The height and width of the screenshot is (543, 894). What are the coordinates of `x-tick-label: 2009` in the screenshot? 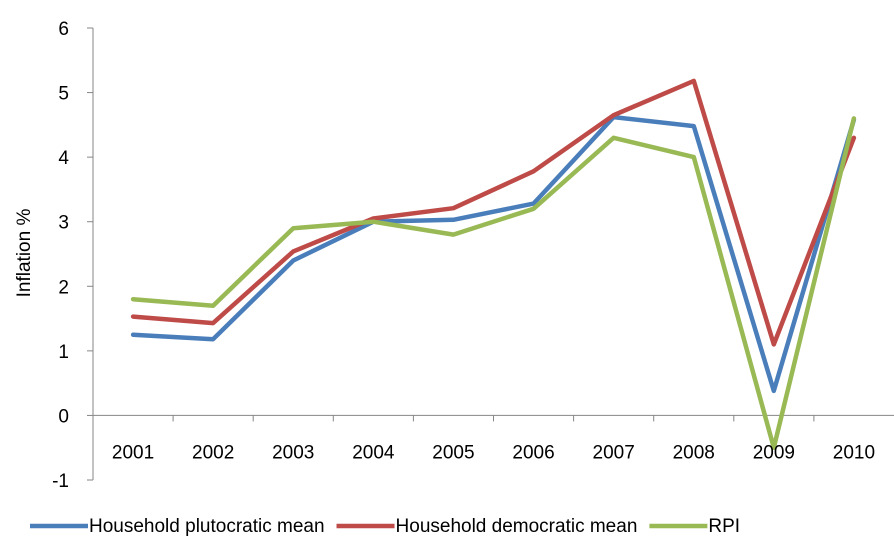 It's located at (774, 452).